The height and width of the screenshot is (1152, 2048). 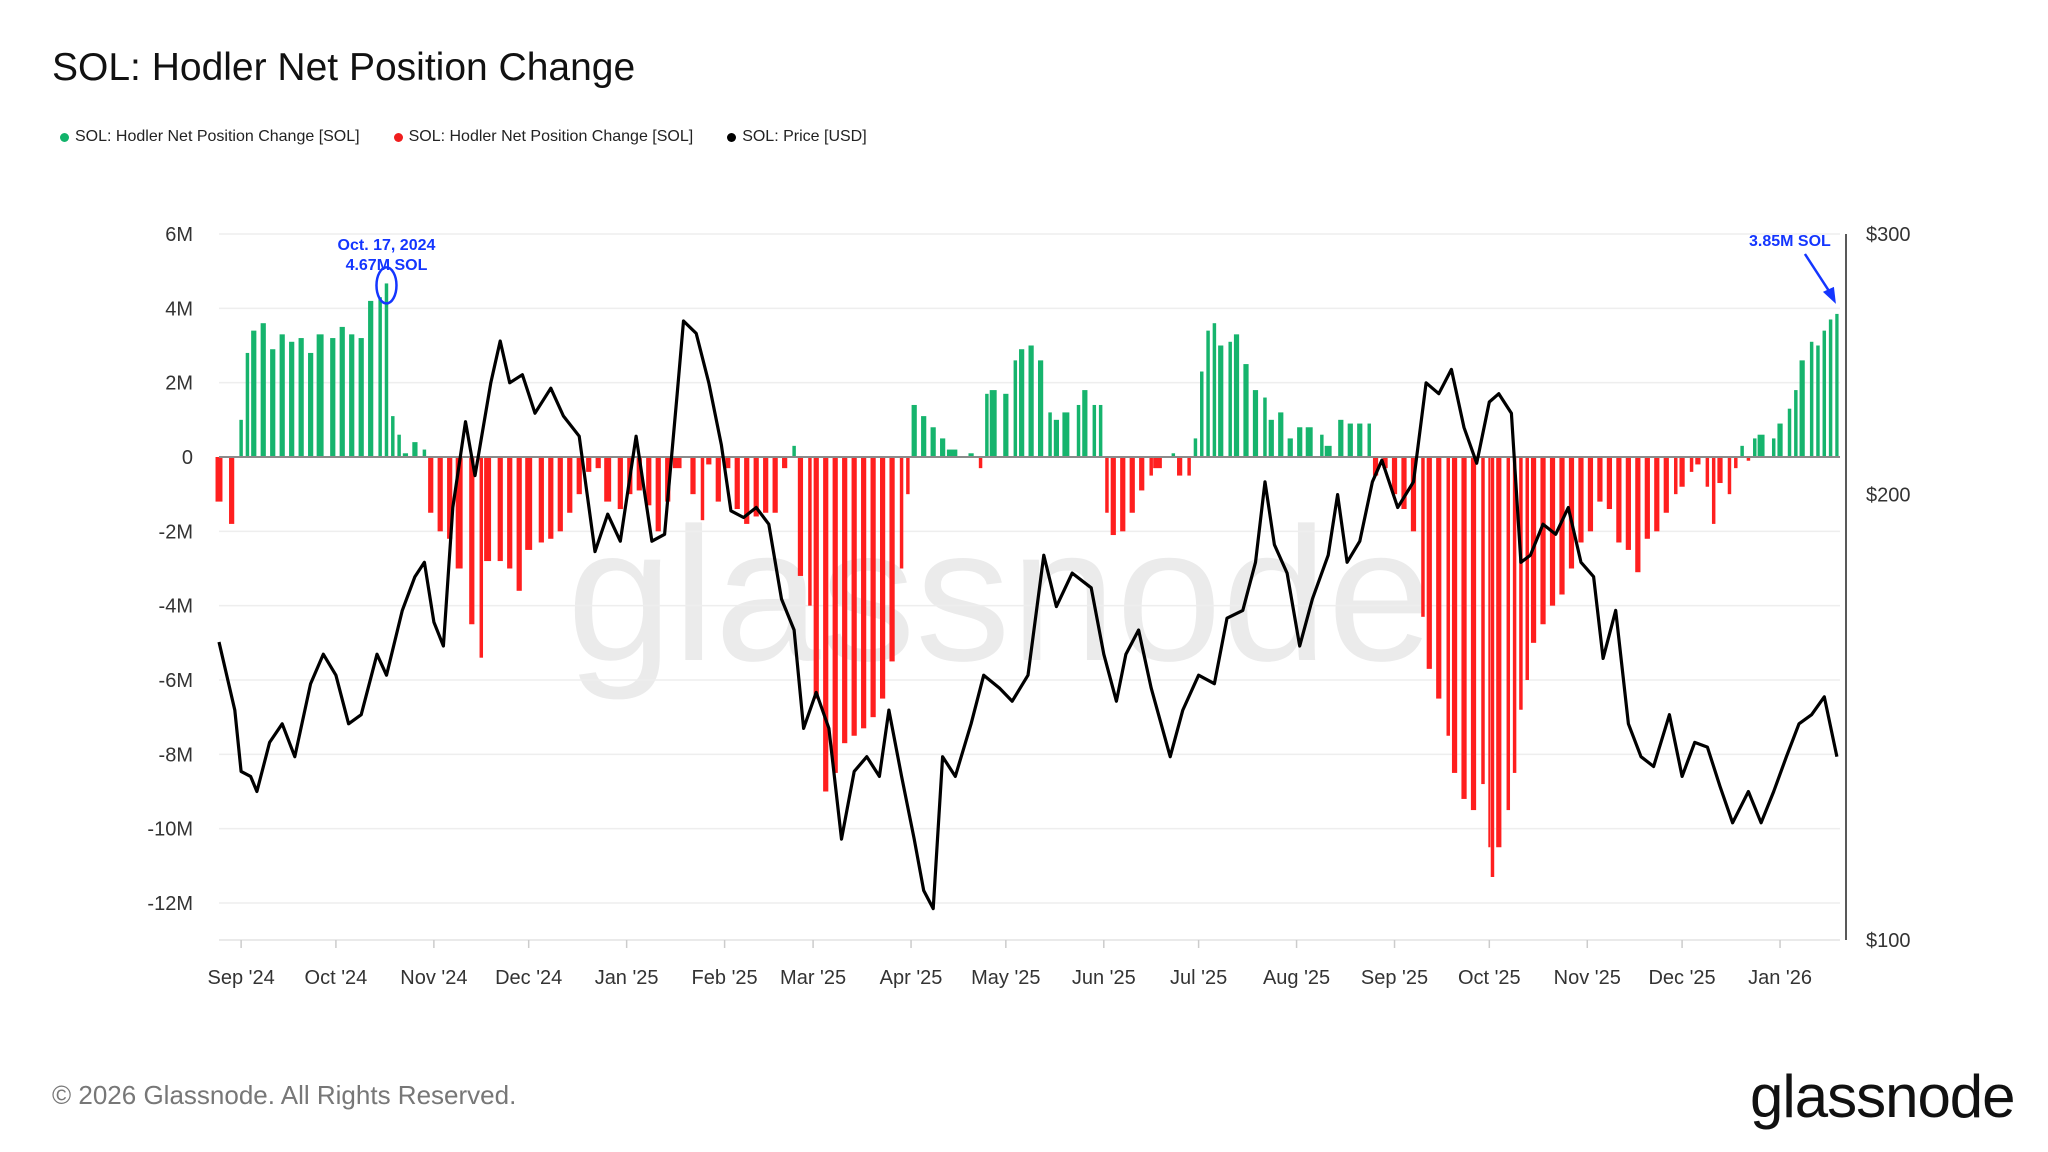 I want to click on x-tick-label: Oct '25, so click(x=1489, y=978).